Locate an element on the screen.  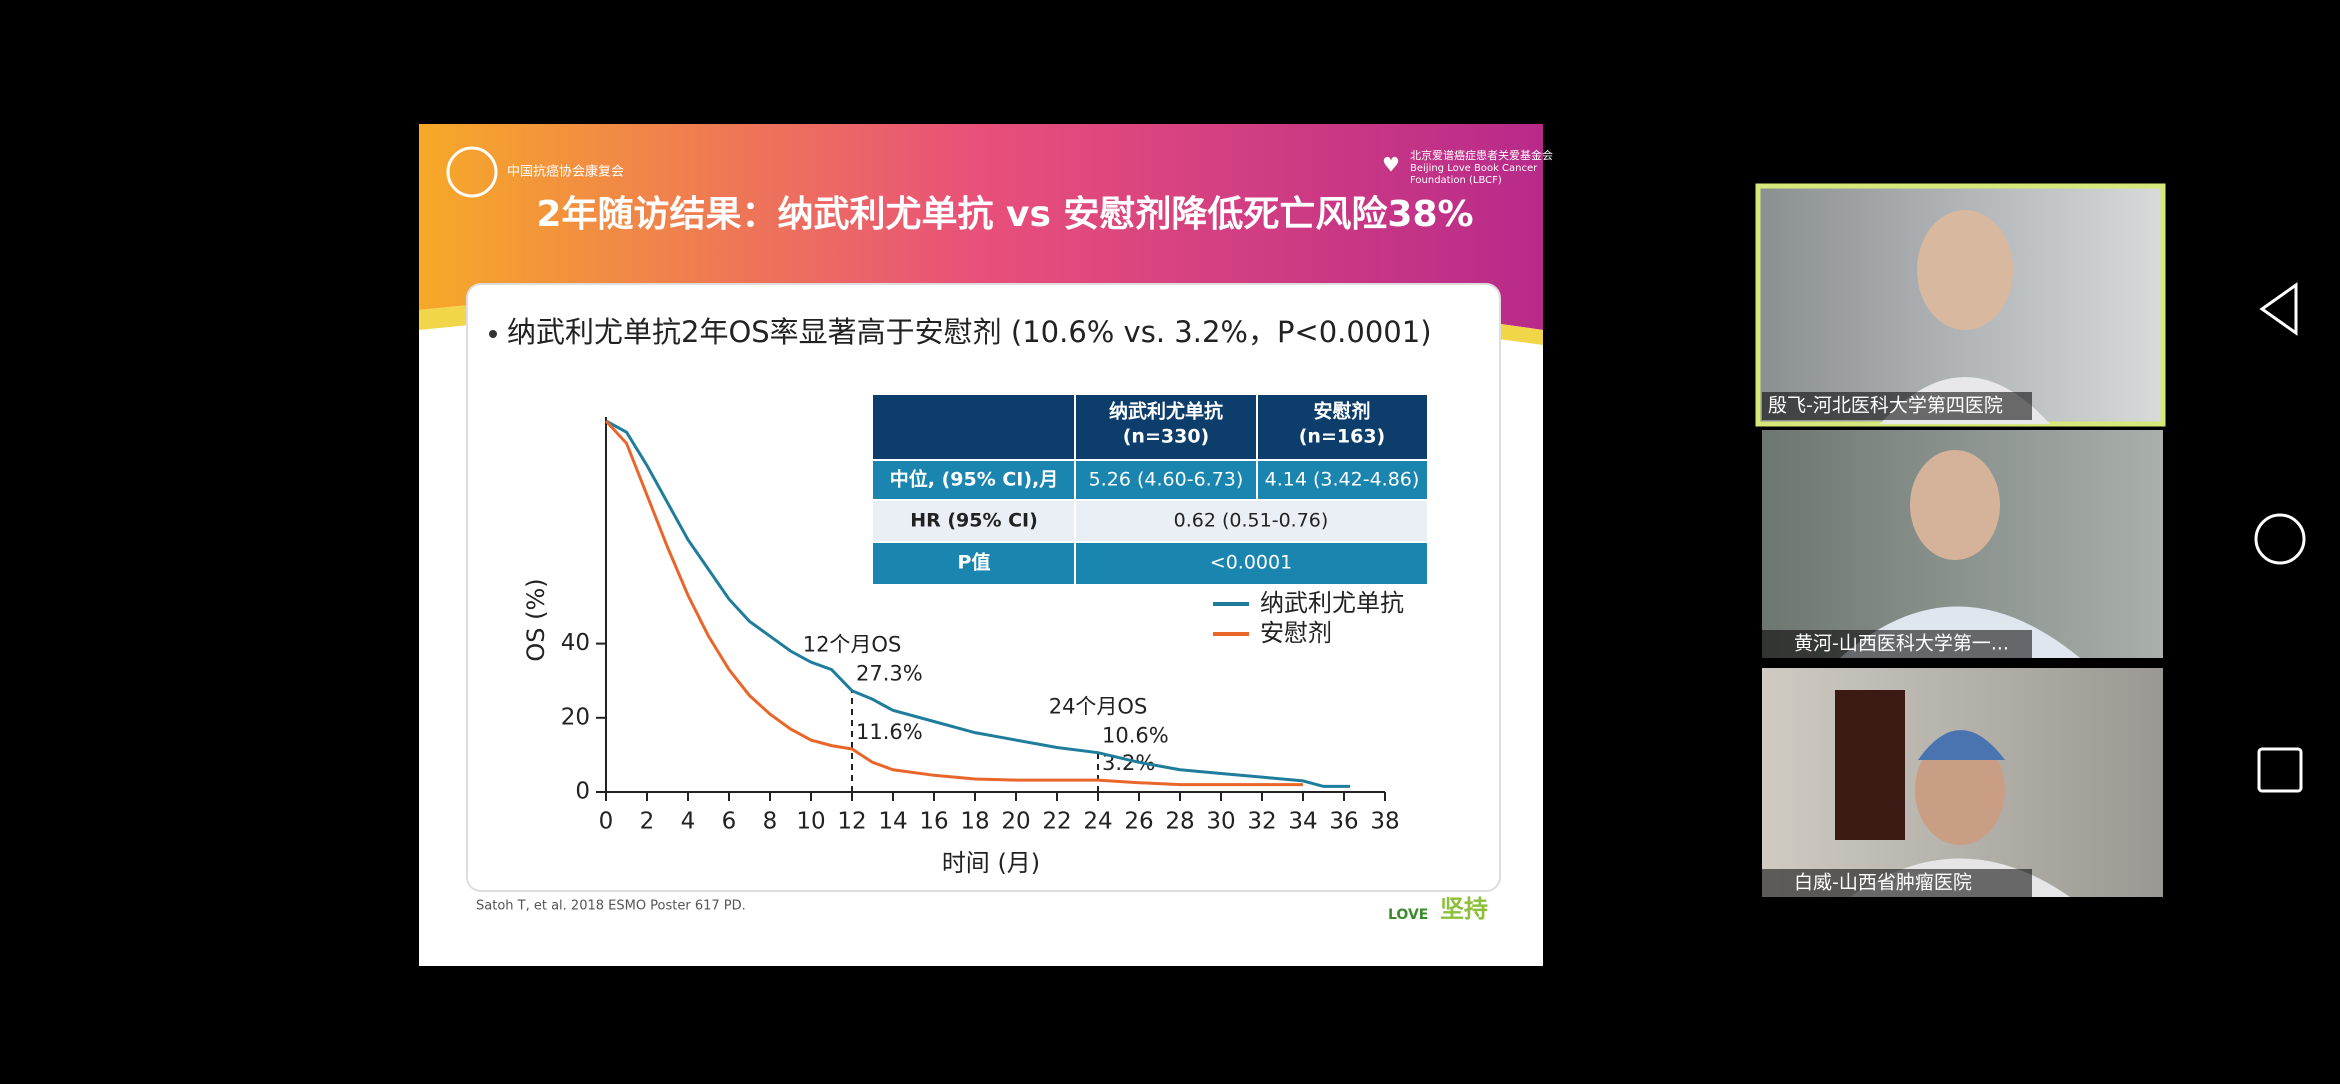
x-tick-label: 26 is located at coordinates (1138, 822).